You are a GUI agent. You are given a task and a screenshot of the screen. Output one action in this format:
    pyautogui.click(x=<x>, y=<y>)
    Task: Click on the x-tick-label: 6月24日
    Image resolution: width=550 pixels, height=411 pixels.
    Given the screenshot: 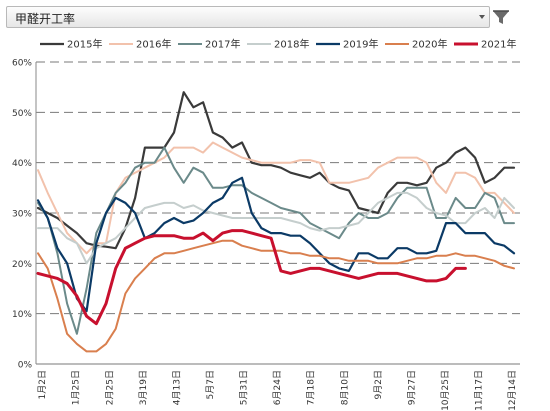 What is the action you would take?
    pyautogui.click(x=277, y=387)
    